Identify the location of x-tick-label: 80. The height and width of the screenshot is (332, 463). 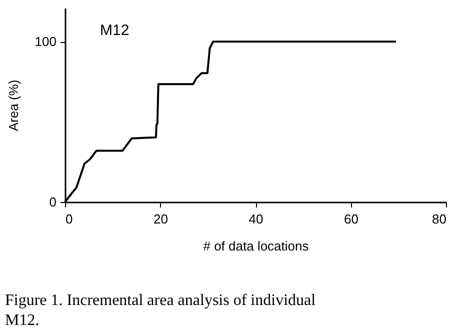
(439, 219).